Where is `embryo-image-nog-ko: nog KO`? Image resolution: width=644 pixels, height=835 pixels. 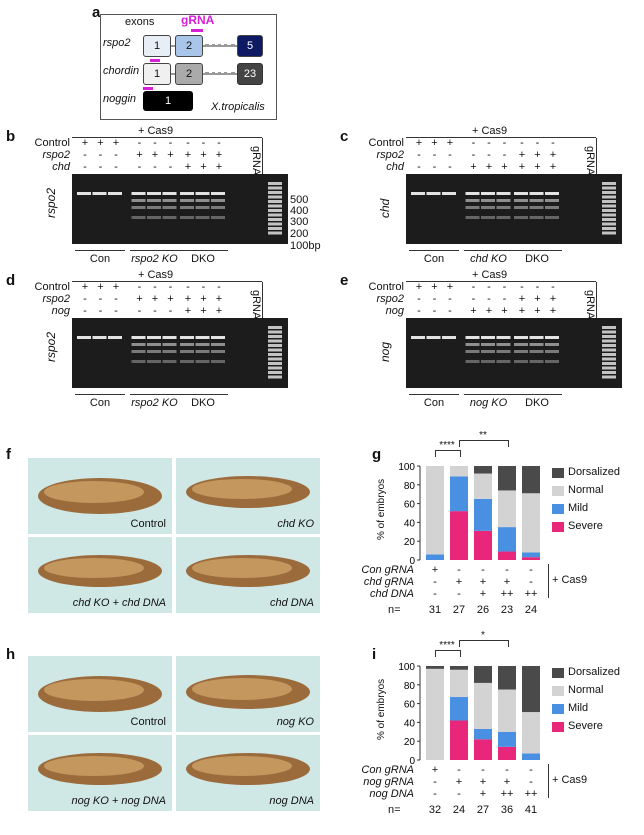
embryo-image-nog-ko: nog KO is located at coordinates (248, 694).